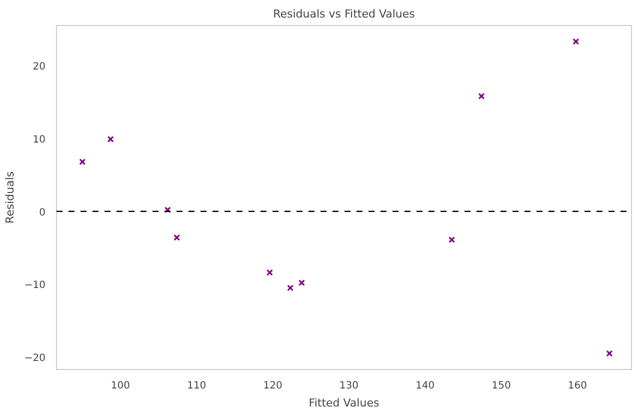 The width and height of the screenshot is (638, 414). I want to click on x-tick-label: 150, so click(501, 386).